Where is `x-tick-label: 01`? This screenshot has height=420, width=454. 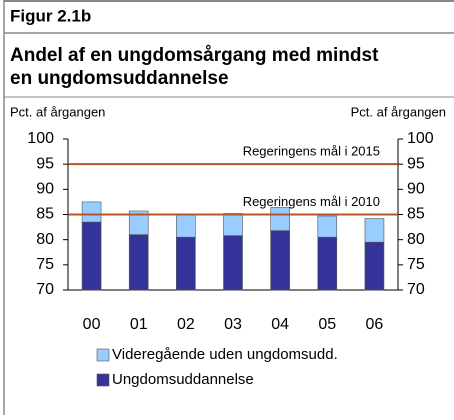 x-tick-label: 01 is located at coordinates (139, 324).